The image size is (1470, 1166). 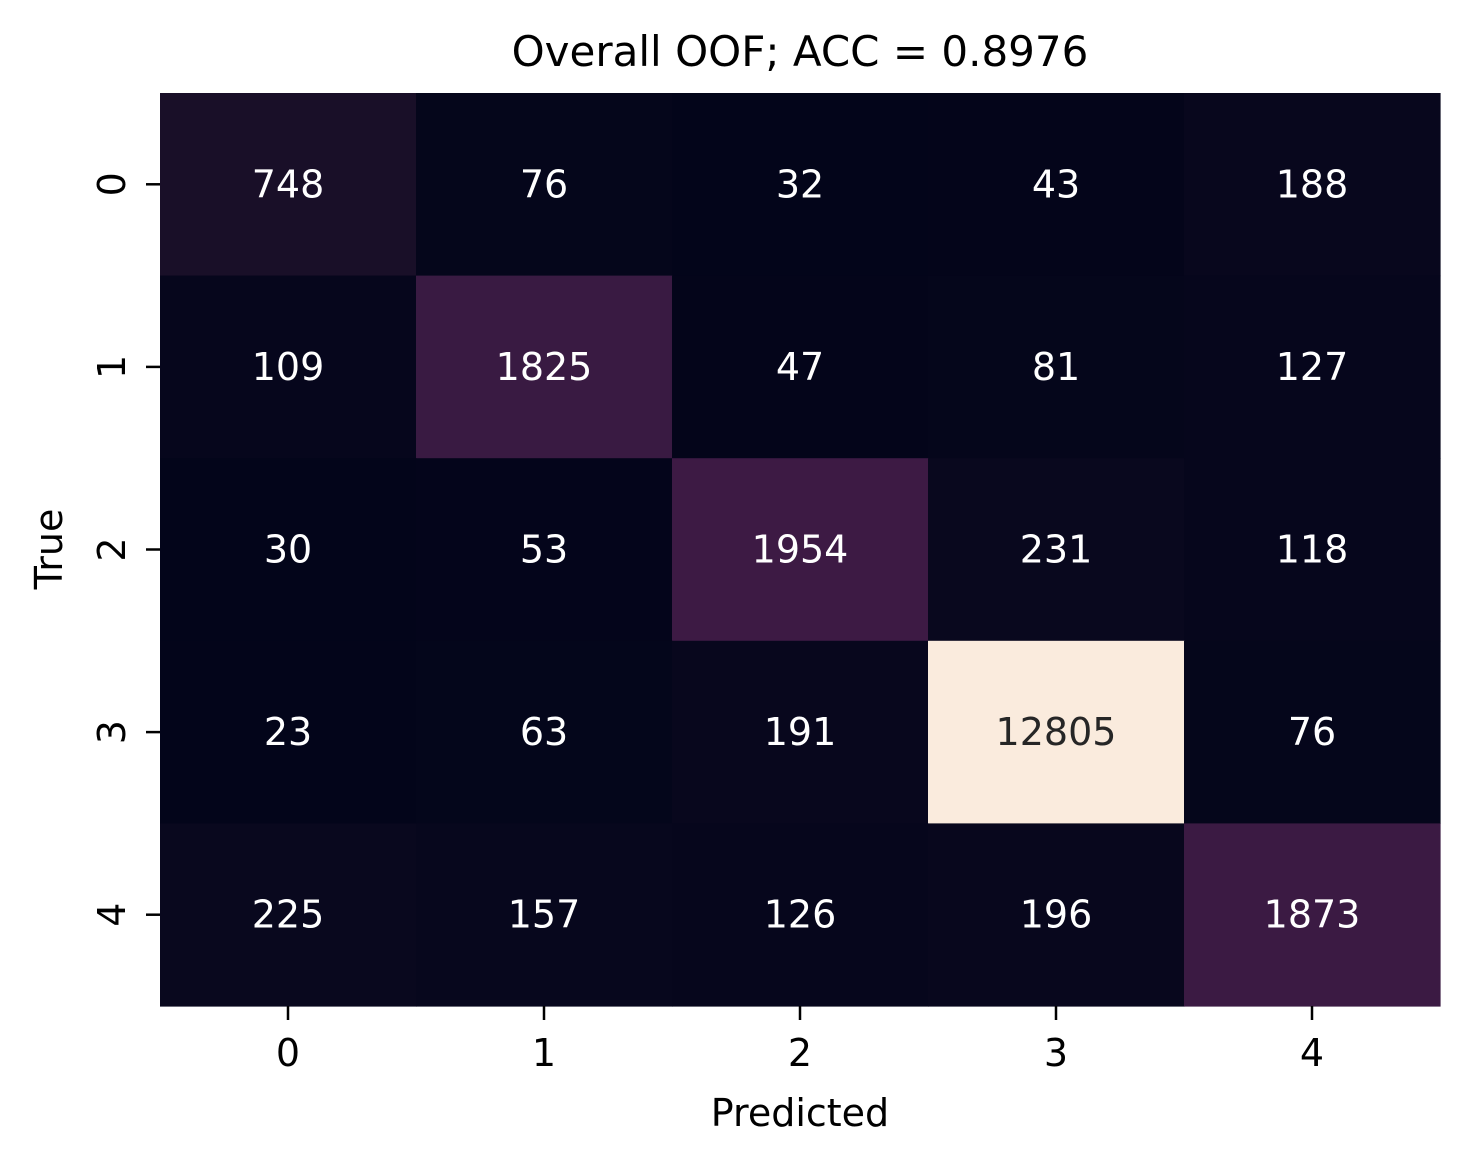 I want to click on cell-value-label: 126, so click(x=800, y=915).